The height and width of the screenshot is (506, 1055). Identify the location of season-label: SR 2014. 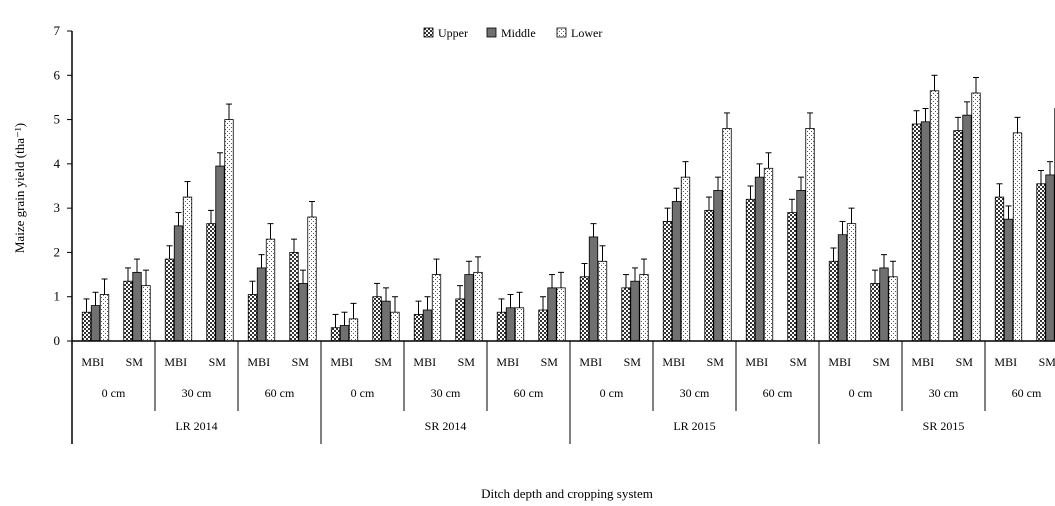
(446, 426).